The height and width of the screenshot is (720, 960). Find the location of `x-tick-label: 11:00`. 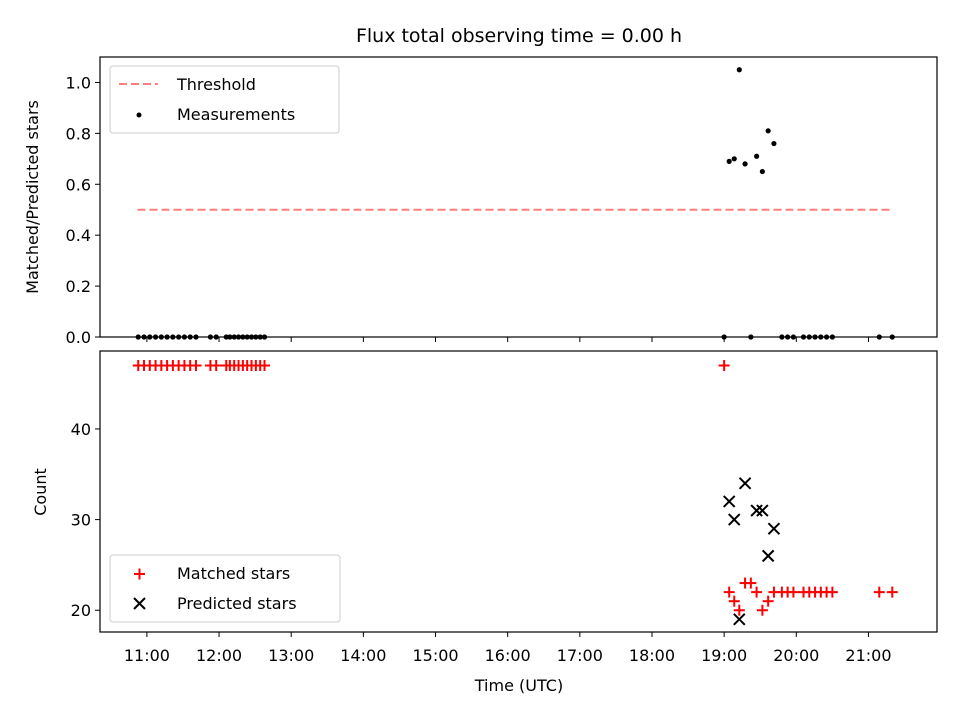

x-tick-label: 11:00 is located at coordinates (147, 655).